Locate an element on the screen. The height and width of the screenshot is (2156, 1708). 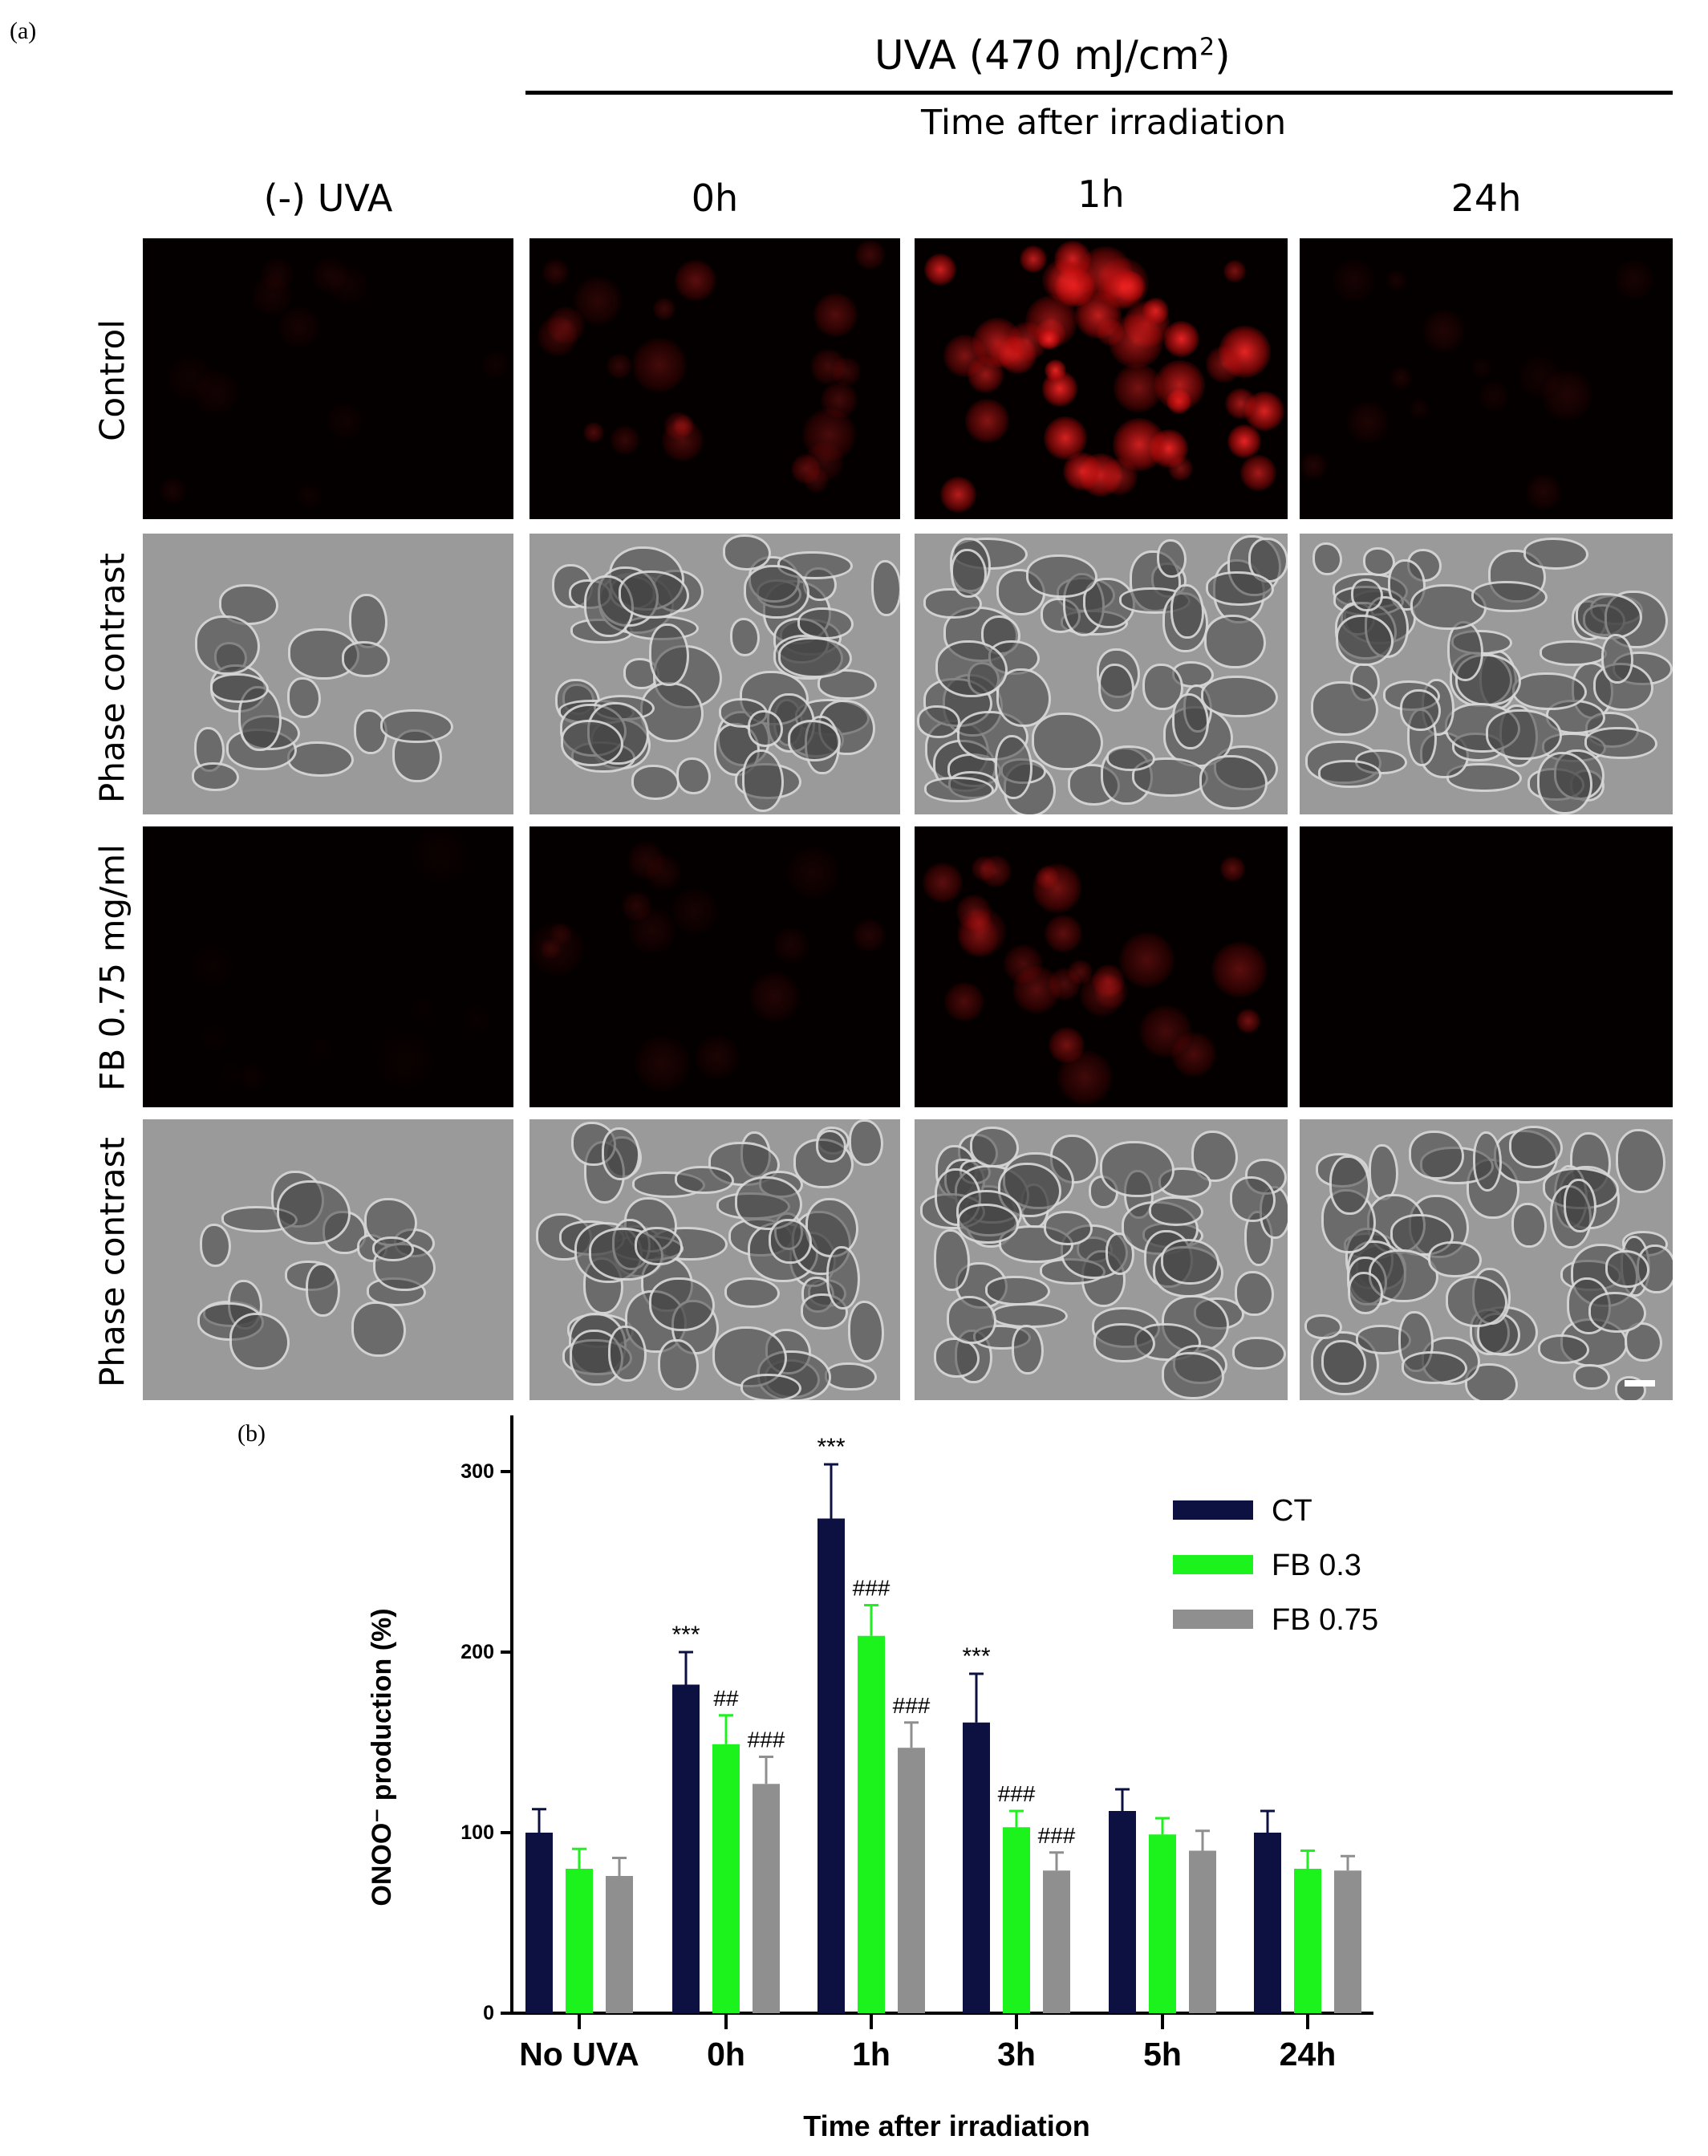
panel-a-label: (a) is located at coordinates (24, 31).